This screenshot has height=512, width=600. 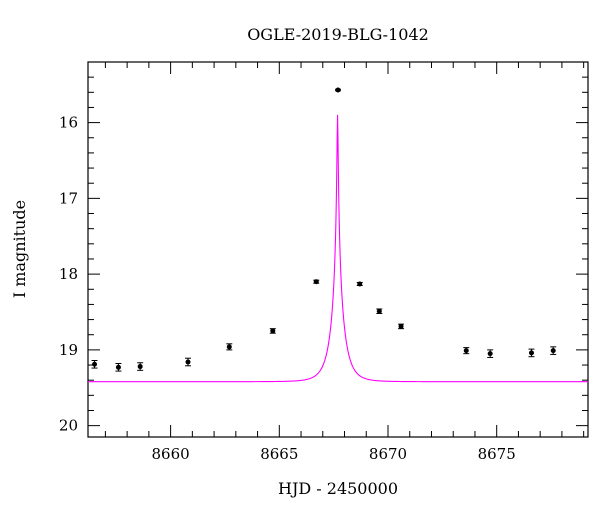 What do you see at coordinates (279, 454) in the screenshot?
I see `x-tick-label: 8665` at bounding box center [279, 454].